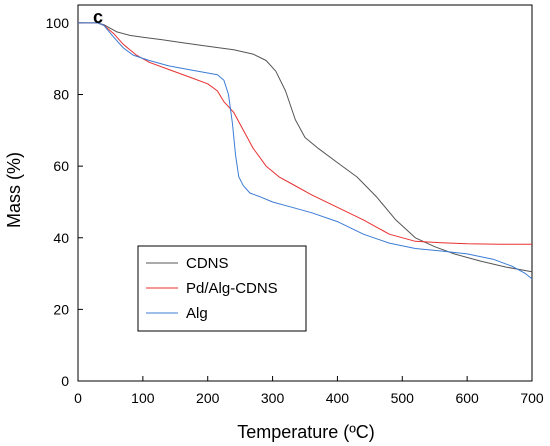 The height and width of the screenshot is (446, 550). What do you see at coordinates (61, 95) in the screenshot?
I see `y-tick-label: 80` at bounding box center [61, 95].